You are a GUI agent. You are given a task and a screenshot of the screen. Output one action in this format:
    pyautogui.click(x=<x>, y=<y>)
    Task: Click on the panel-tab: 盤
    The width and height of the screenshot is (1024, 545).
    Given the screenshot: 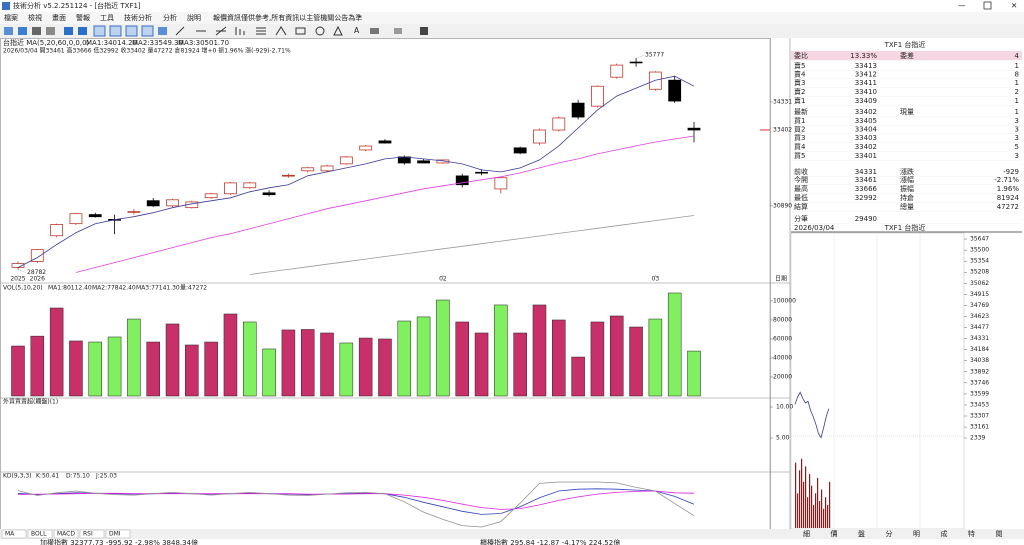 What is the action you would take?
    pyautogui.click(x=861, y=533)
    